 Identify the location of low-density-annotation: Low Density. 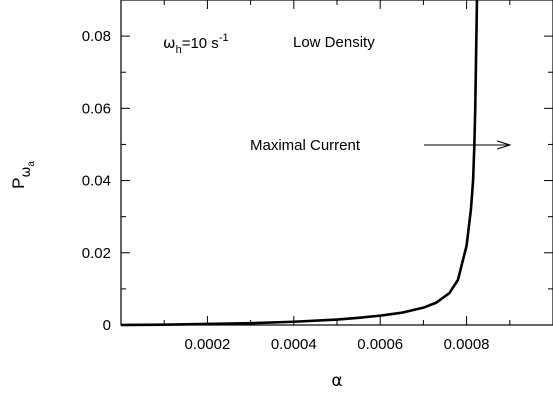
(334, 42).